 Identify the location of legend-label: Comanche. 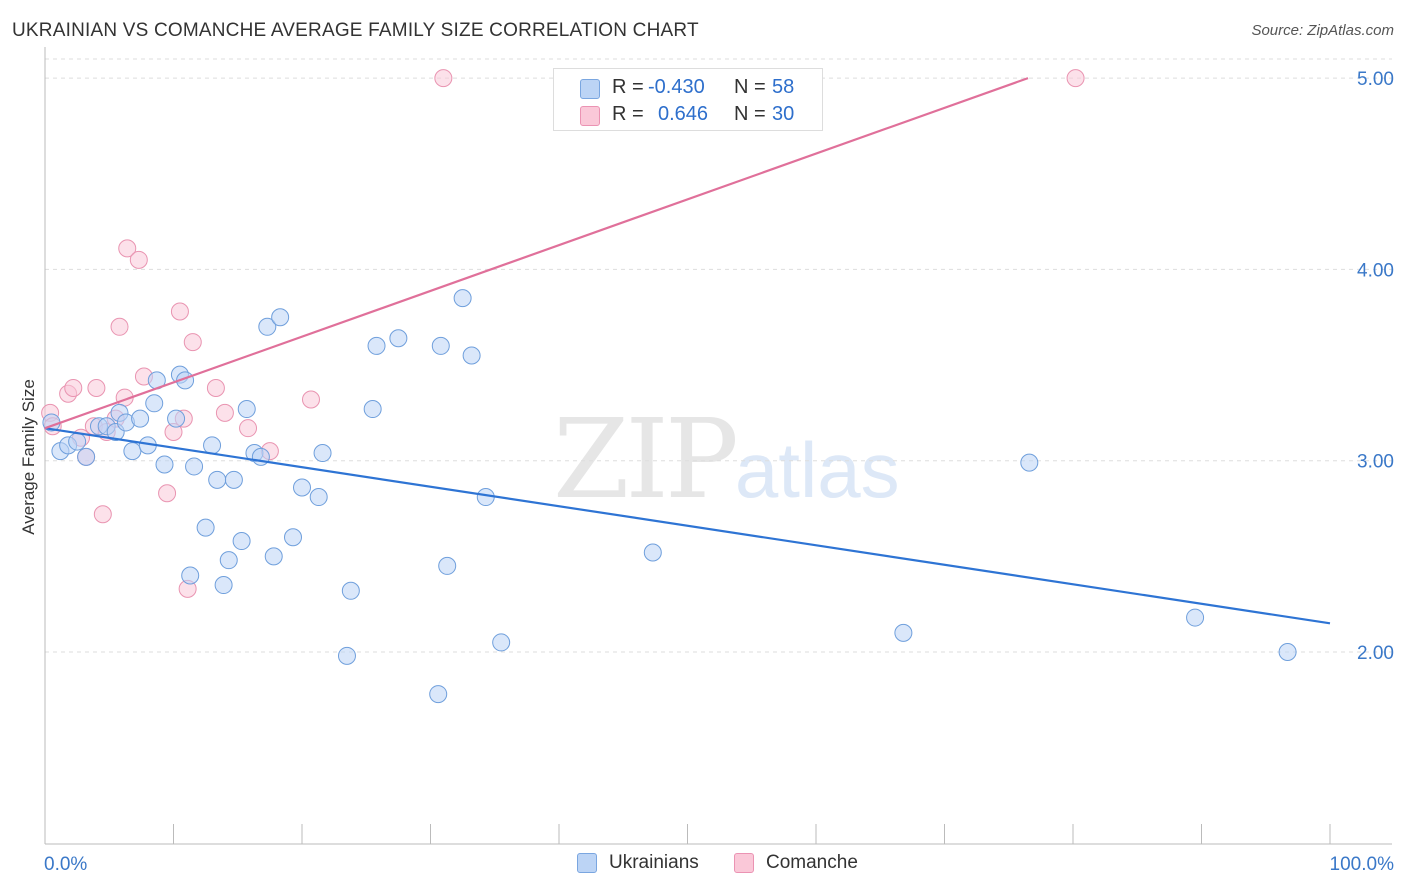
(812, 862).